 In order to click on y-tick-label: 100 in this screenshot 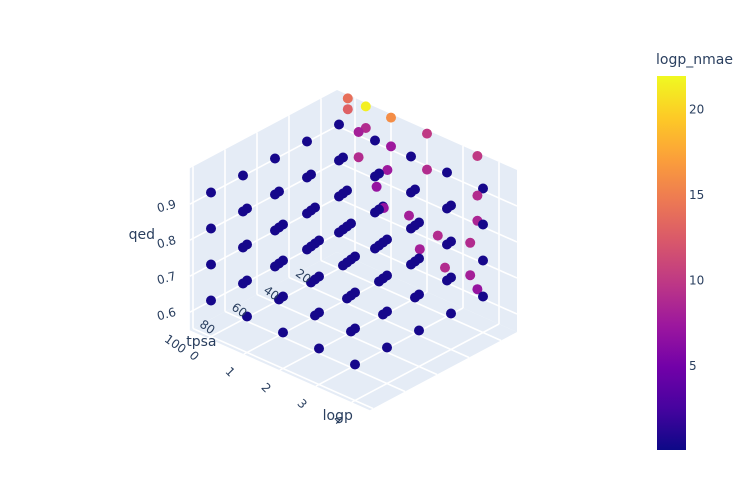, I will do `click(175, 344)`.